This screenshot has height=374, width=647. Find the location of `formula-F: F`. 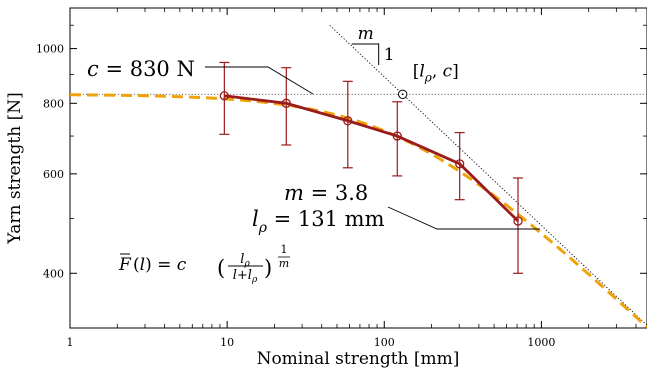

formula-F: F is located at coordinates (125, 265).